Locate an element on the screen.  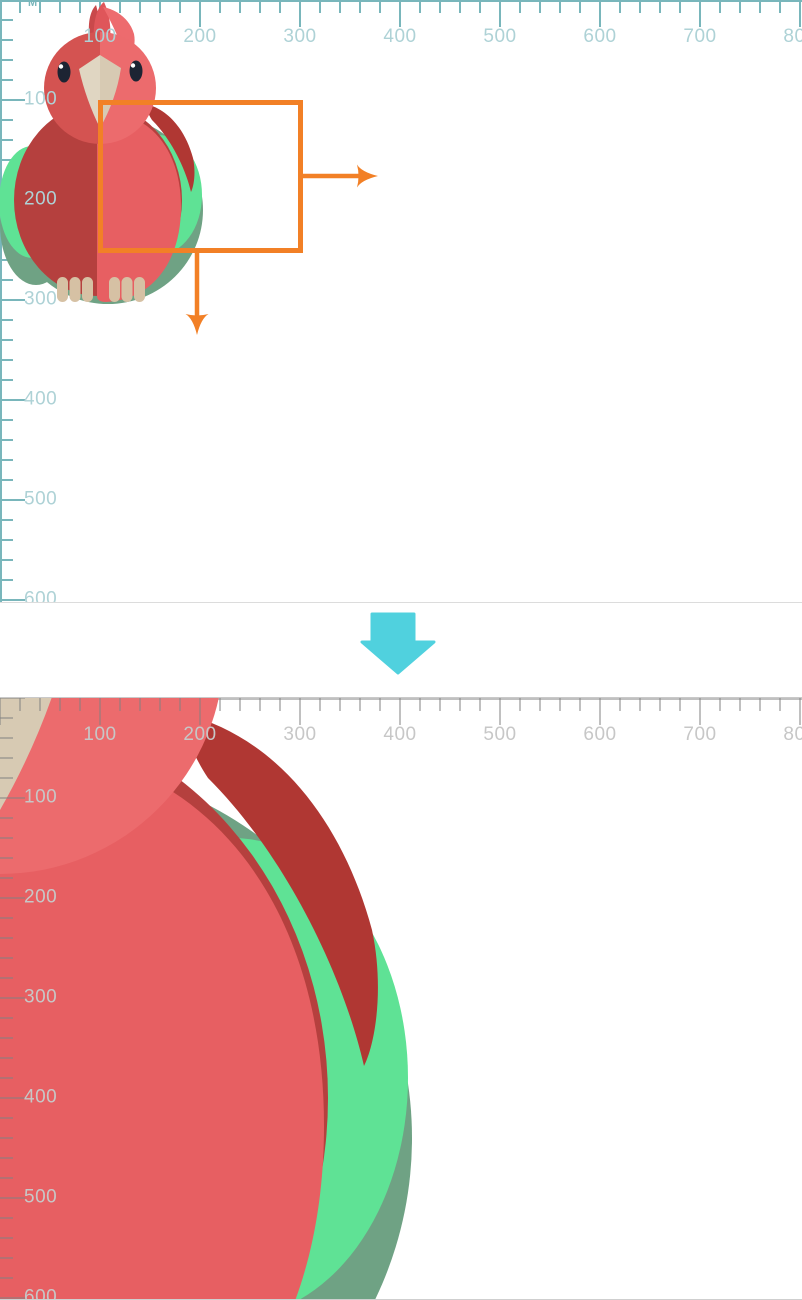
h-ruler-baseline-zoom is located at coordinates (401, 699).